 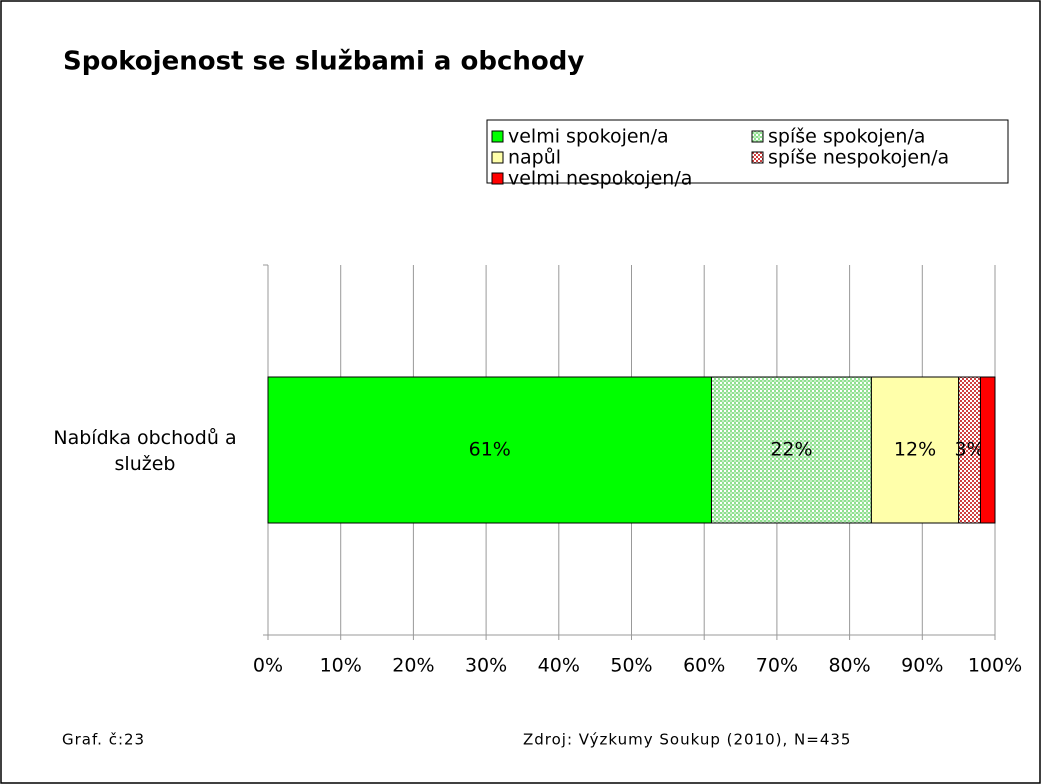 I want to click on x-tick-label: 60%, so click(x=704, y=666).